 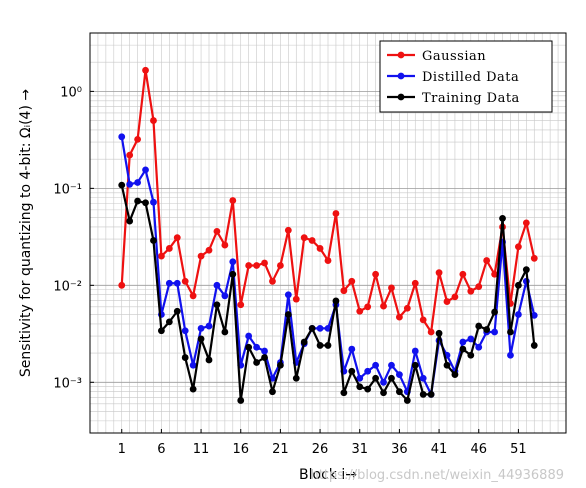 What do you see at coordinates (518, 449) in the screenshot?
I see `x-tick-label: 51` at bounding box center [518, 449].